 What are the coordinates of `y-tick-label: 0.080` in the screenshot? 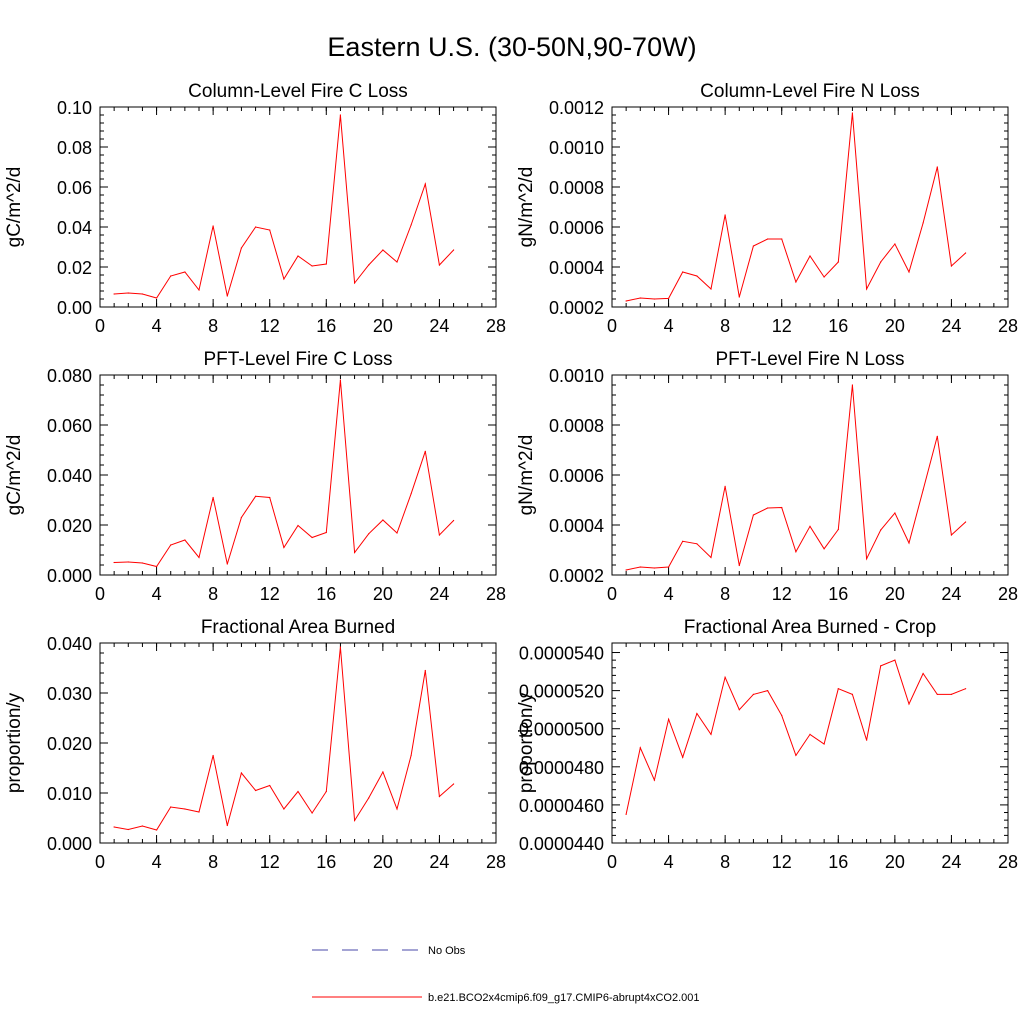 It's located at (69, 376).